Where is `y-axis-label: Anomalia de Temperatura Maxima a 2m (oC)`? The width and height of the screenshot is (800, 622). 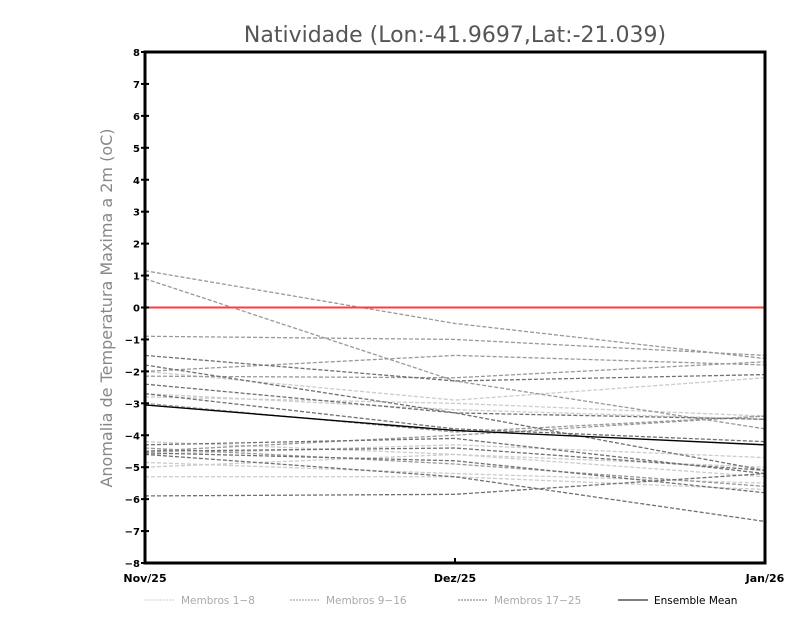 y-axis-label: Anomalia de Temperatura Maxima a 2m (oC) is located at coordinates (106, 307).